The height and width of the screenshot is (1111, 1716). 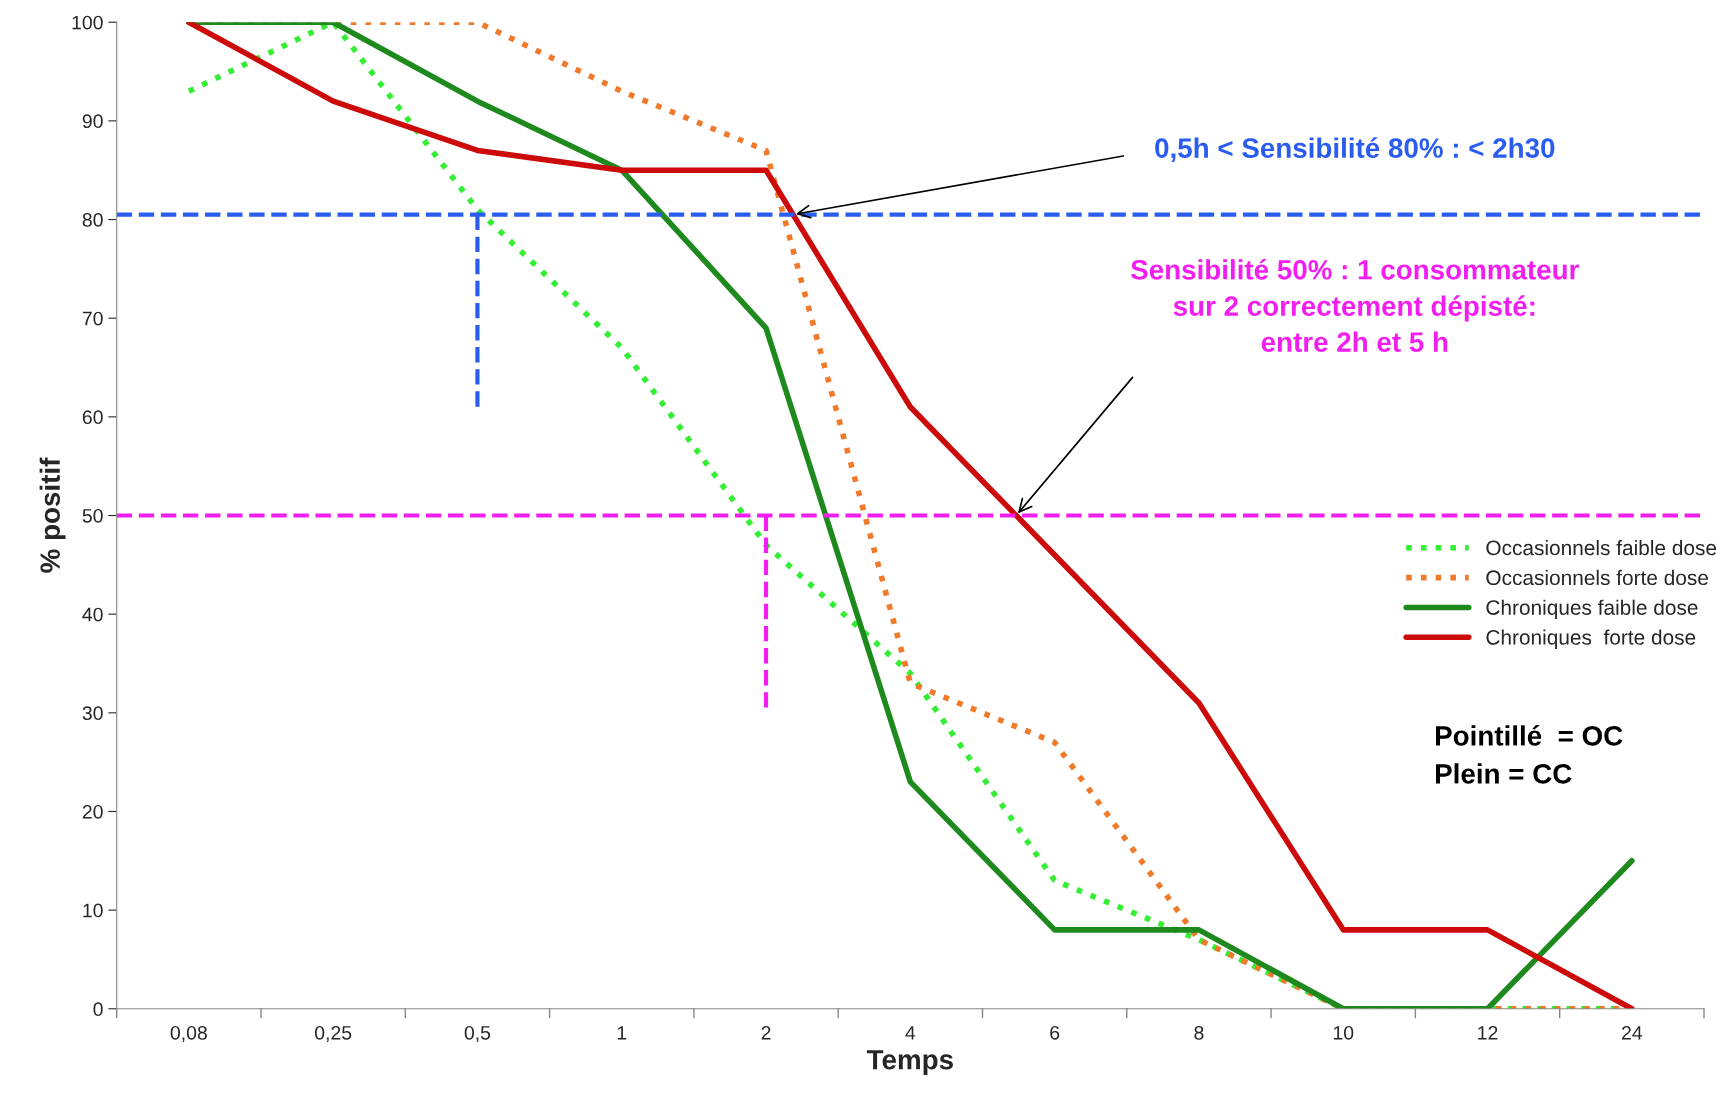 What do you see at coordinates (910, 1033) in the screenshot?
I see `x-tick-label: 4` at bounding box center [910, 1033].